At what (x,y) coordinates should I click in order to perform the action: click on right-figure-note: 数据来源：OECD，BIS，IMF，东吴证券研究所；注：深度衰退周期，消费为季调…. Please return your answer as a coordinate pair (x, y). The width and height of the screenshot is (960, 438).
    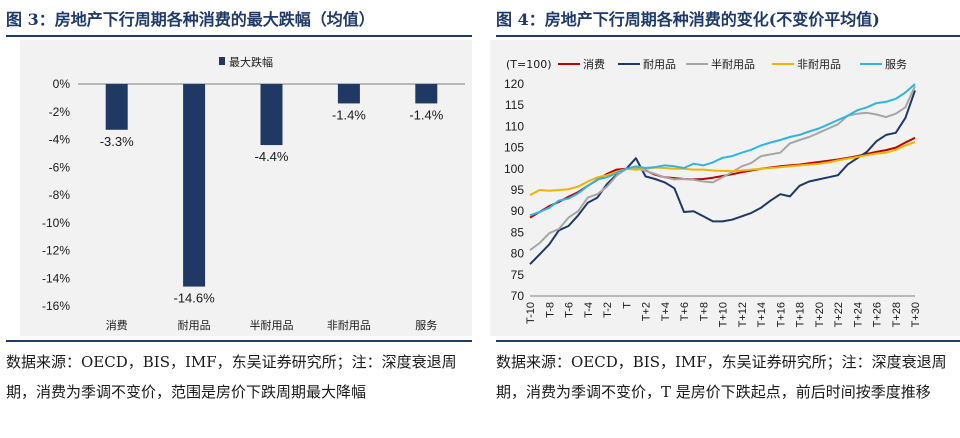
    Looking at the image, I should click on (721, 377).